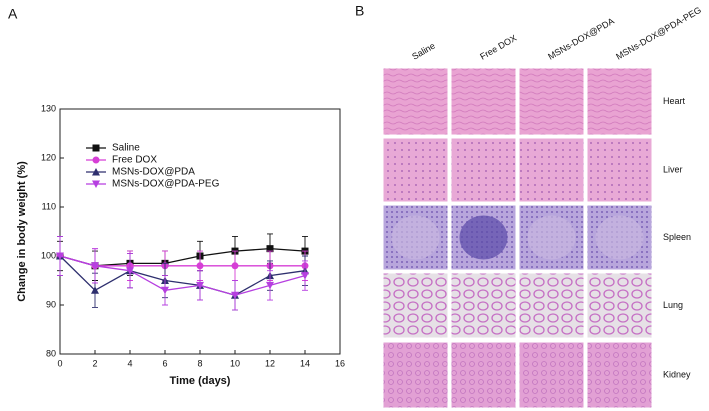 The image size is (709, 411). What do you see at coordinates (200, 381) in the screenshot?
I see `x-axis-title: Time (days)` at bounding box center [200, 381].